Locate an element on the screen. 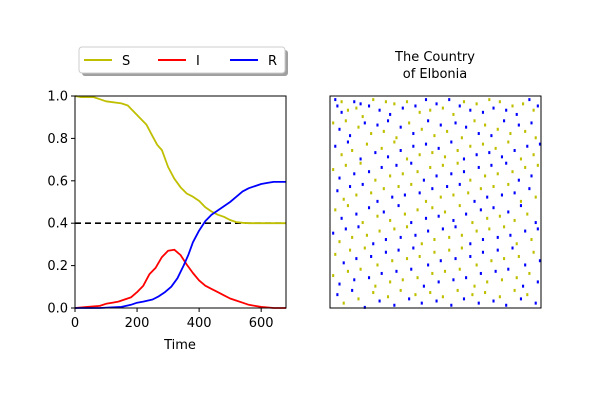  legend-label-r: R is located at coordinates (272, 61).